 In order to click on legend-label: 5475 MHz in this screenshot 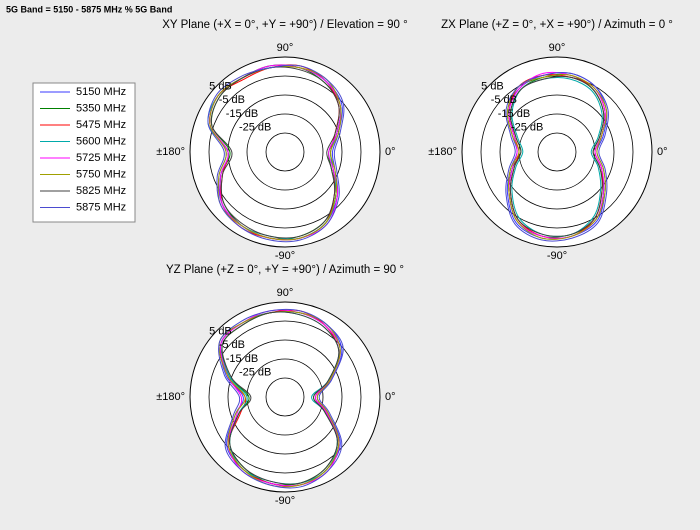, I will do `click(101, 125)`.